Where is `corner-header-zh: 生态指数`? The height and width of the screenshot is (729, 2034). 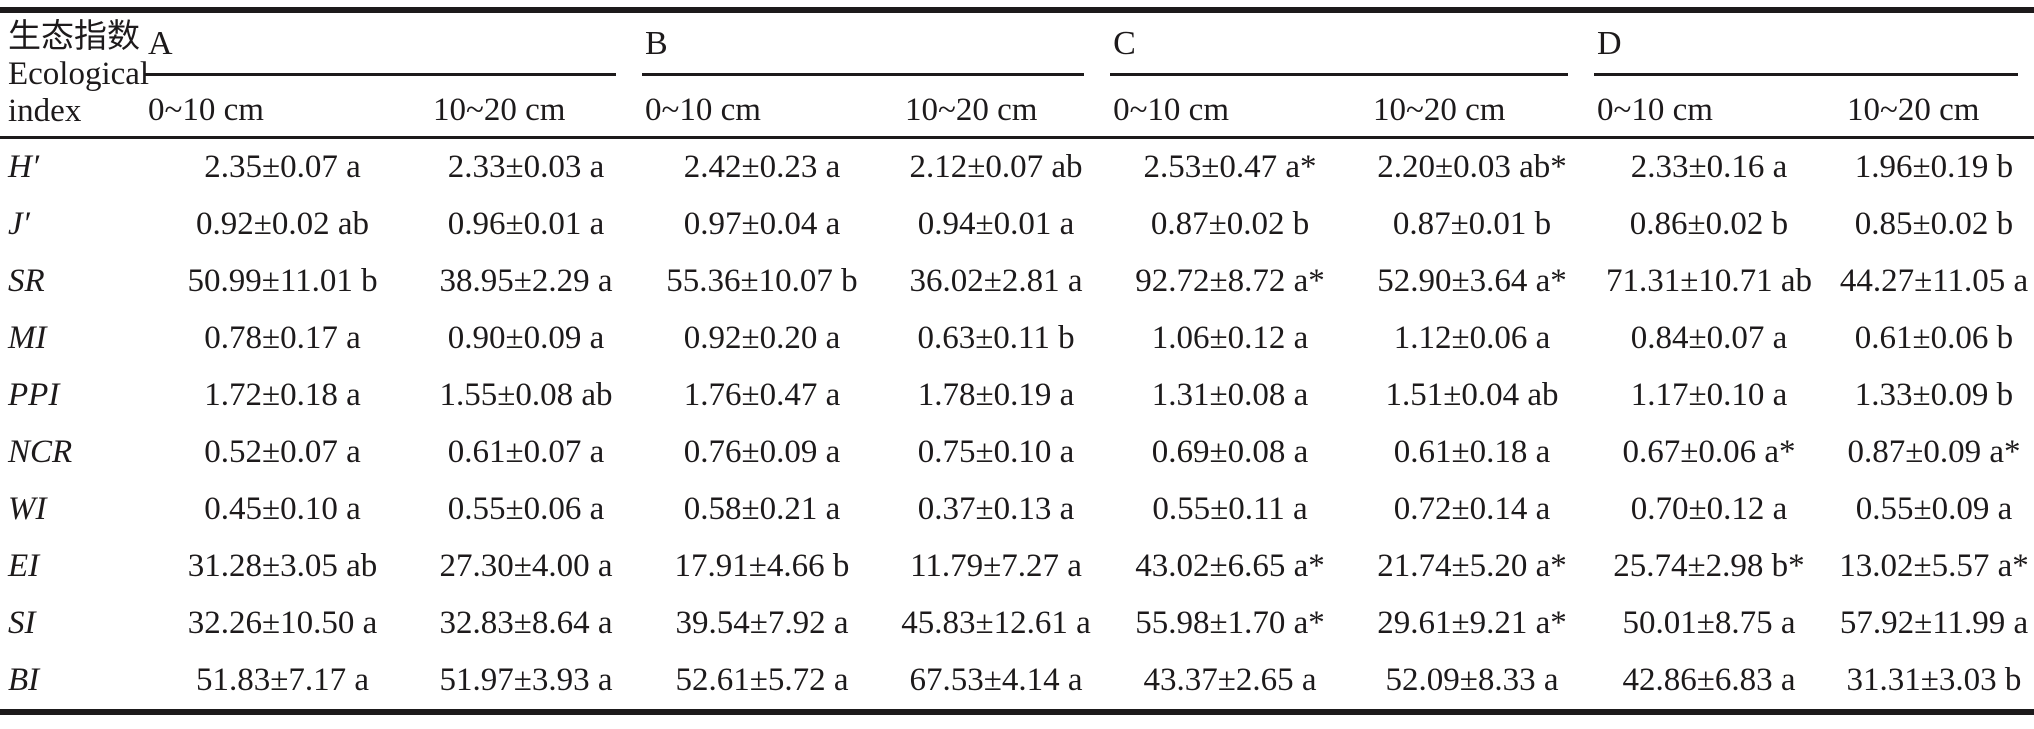 corner-header-zh: 生态指数 is located at coordinates (74, 37).